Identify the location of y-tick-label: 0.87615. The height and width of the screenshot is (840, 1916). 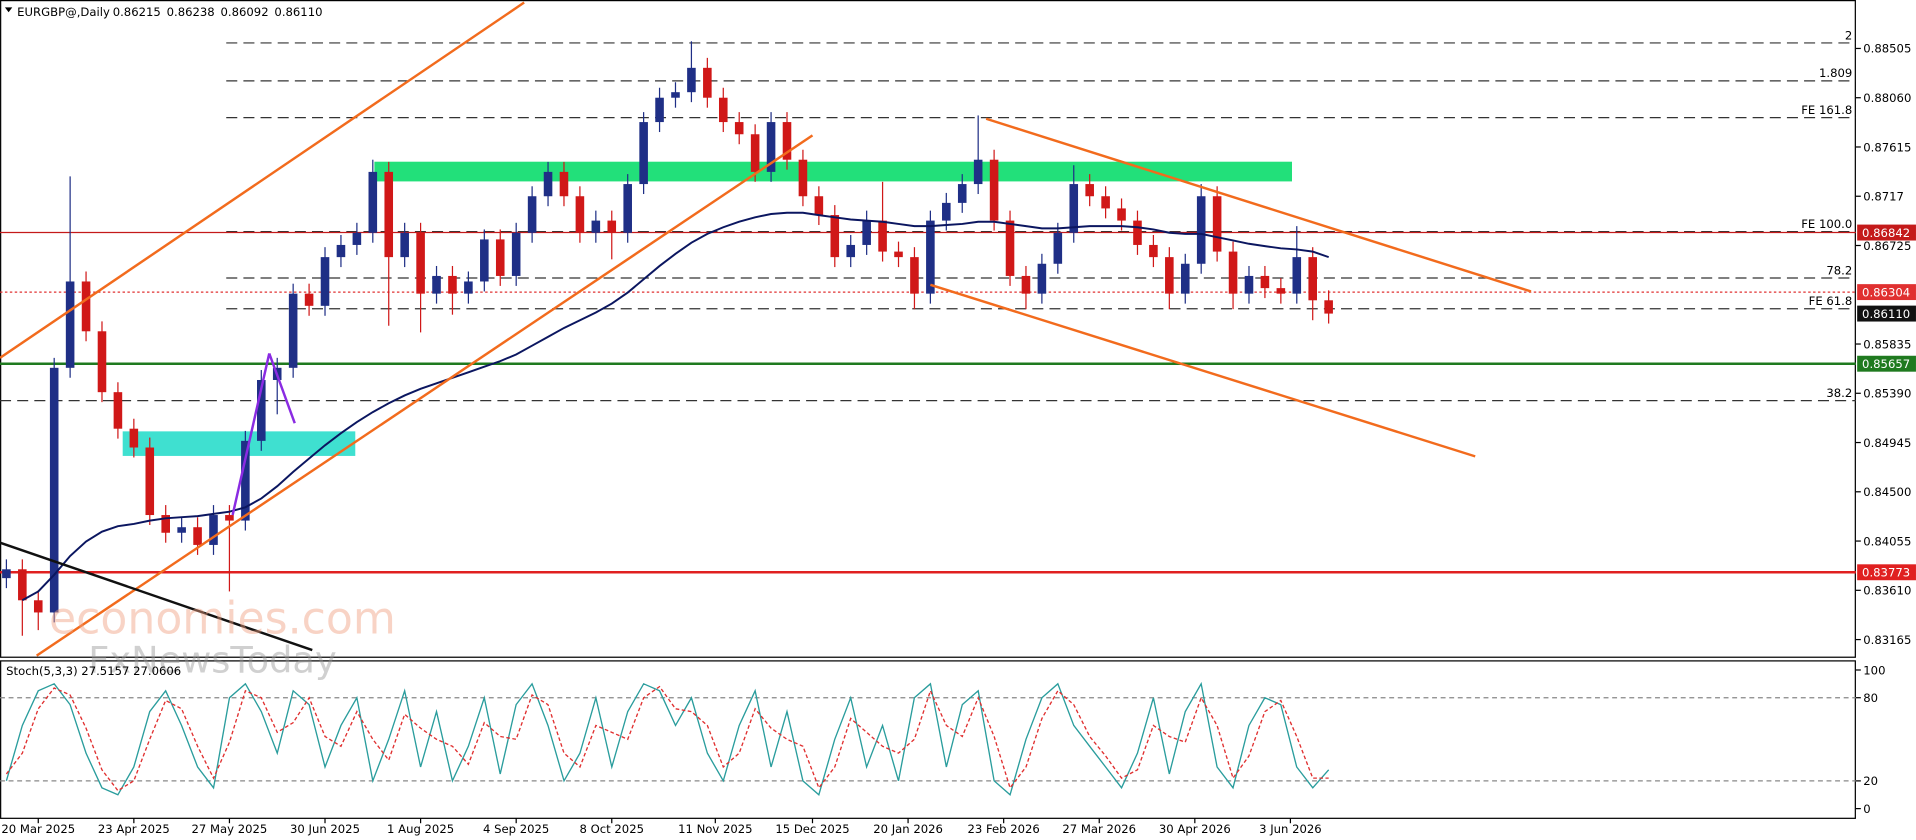
(1887, 147).